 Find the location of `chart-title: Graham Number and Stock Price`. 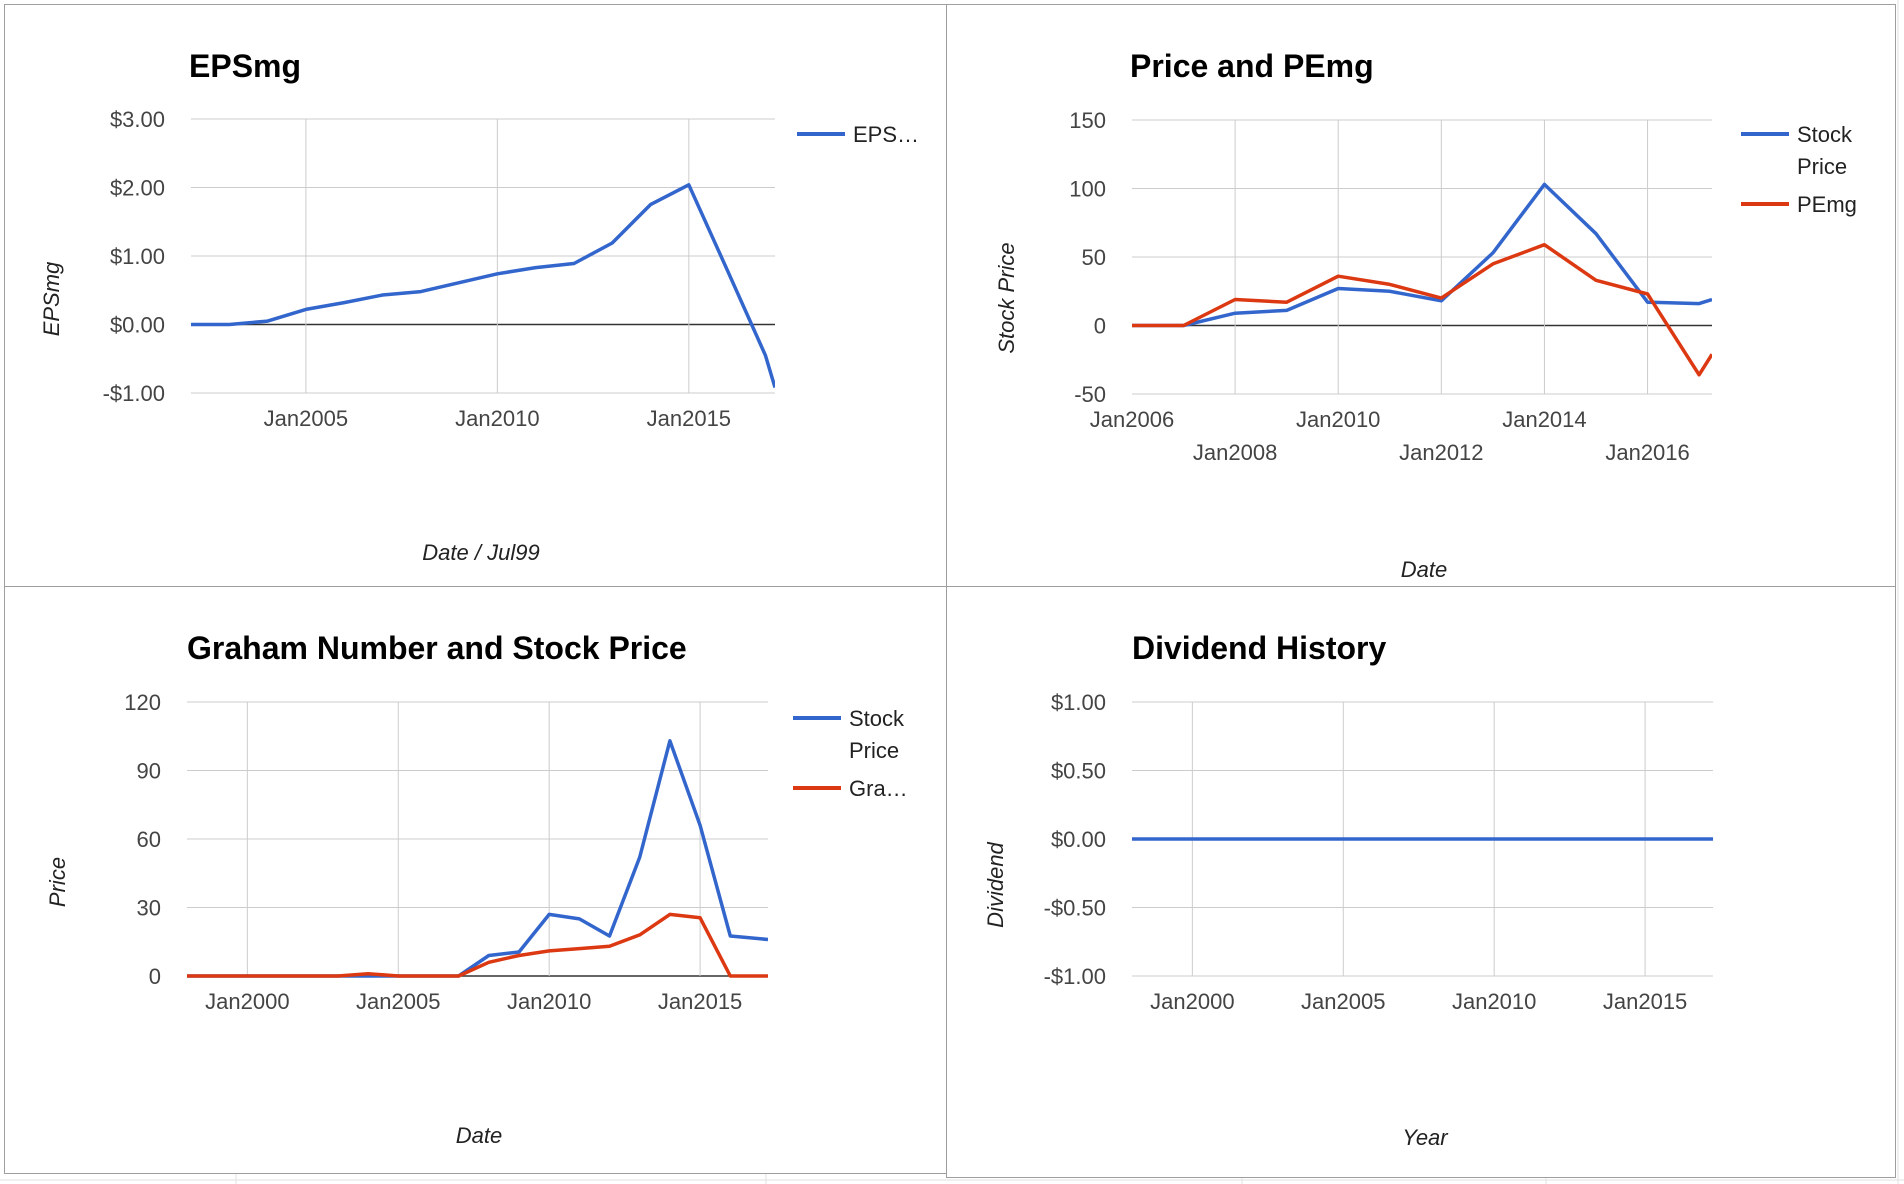

chart-title: Graham Number and Stock Price is located at coordinates (437, 648).